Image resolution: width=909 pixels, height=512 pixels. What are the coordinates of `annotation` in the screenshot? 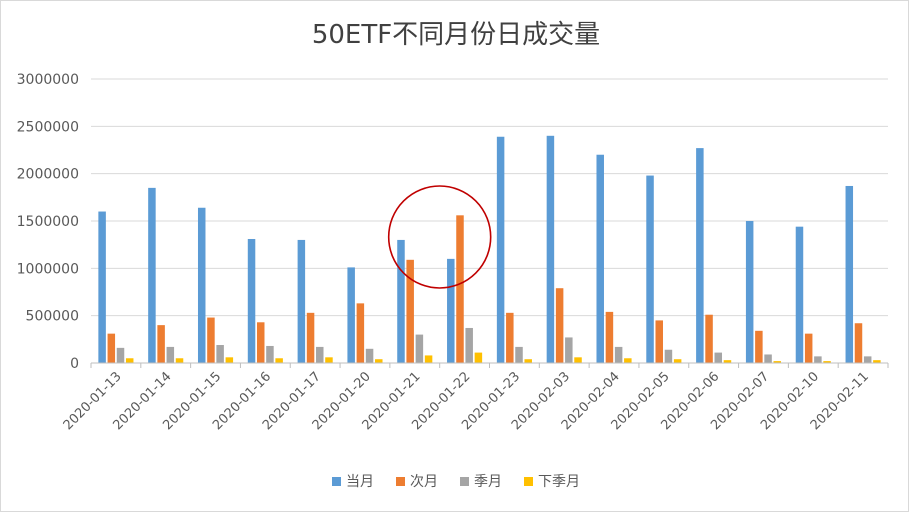 It's located at (439, 237).